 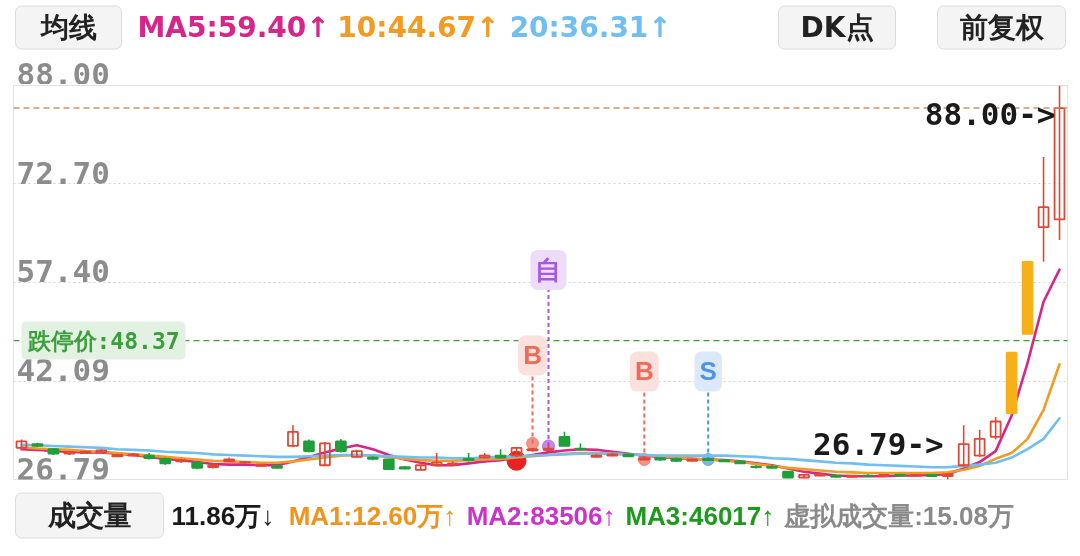 What do you see at coordinates (548, 269) in the screenshot?
I see `text: 自` at bounding box center [548, 269].